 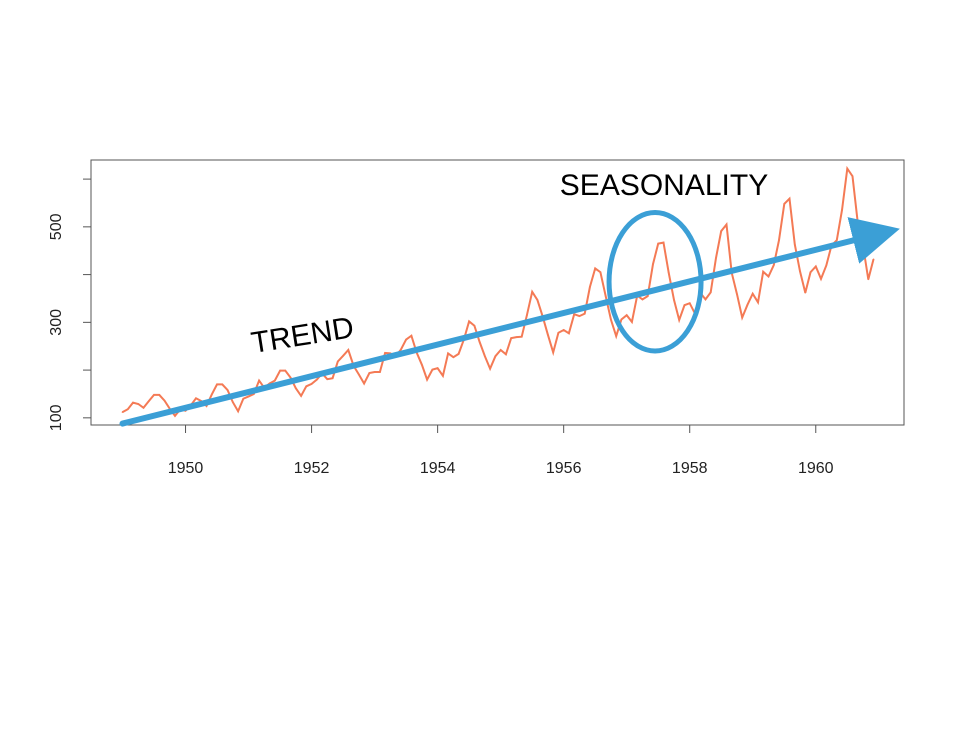 What do you see at coordinates (69, 304) in the screenshot?
I see `y-axis: 100 300 500` at bounding box center [69, 304].